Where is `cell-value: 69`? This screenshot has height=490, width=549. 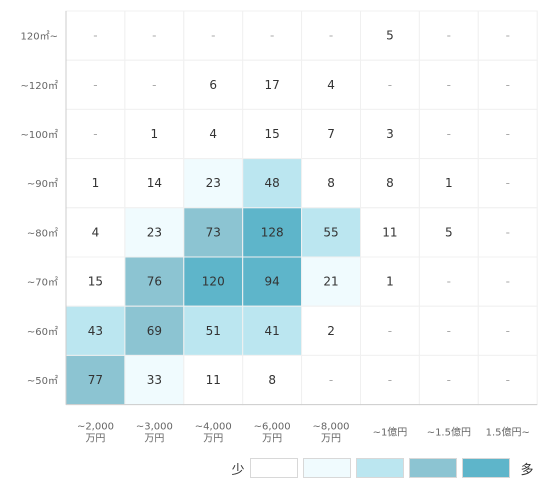 cell-value: 69 is located at coordinates (154, 331).